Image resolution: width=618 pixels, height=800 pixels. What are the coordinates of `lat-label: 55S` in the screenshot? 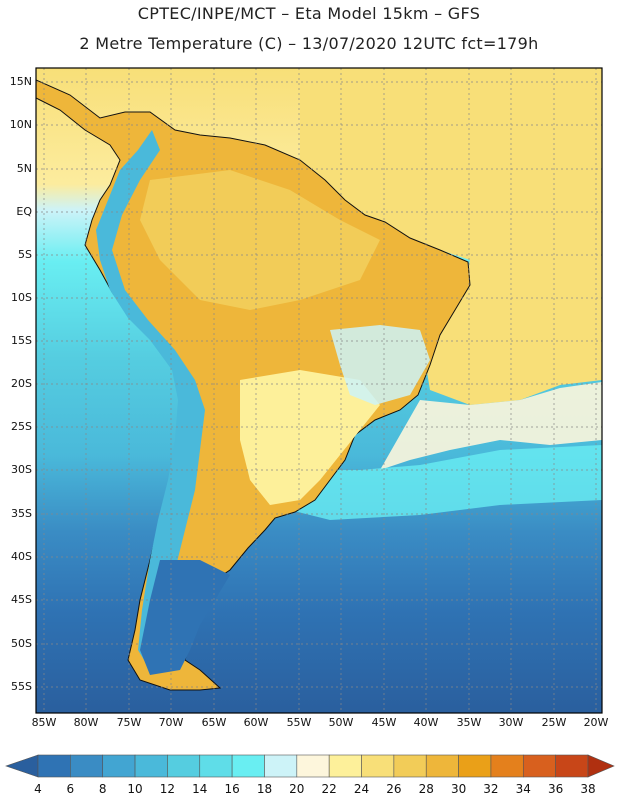 It's located at (21, 686).